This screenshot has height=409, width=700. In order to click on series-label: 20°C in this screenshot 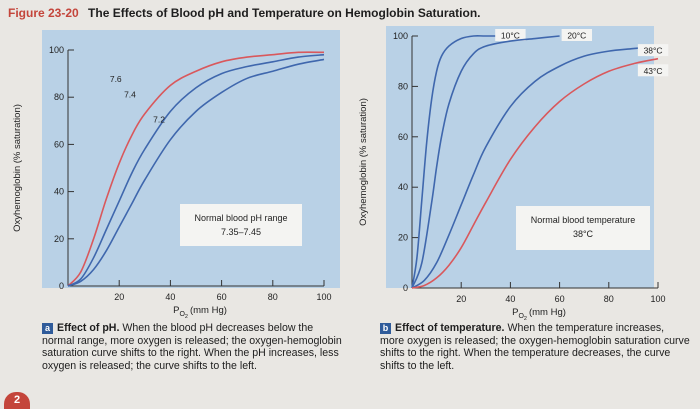, I will do `click(576, 36)`.